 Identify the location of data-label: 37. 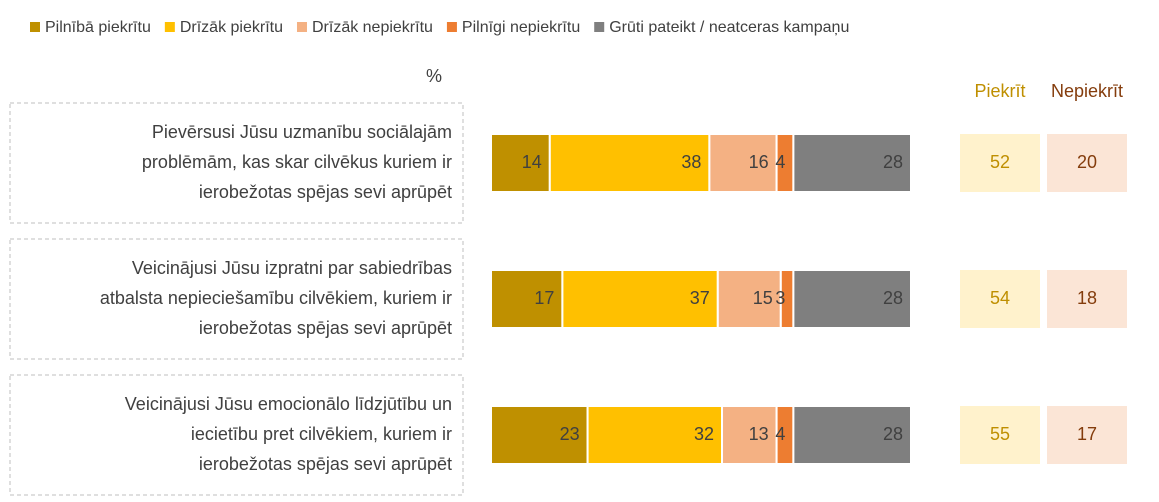
(700, 298).